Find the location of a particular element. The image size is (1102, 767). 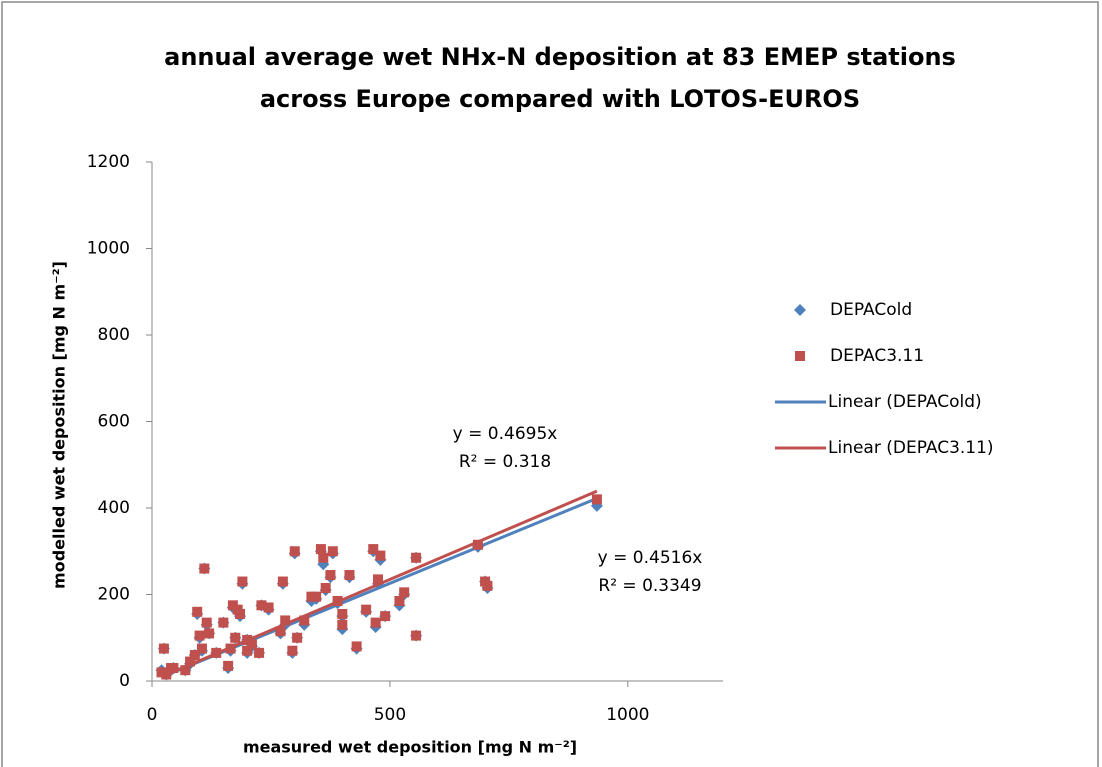

legend-label: Linear (DEPACold) is located at coordinates (905, 402).